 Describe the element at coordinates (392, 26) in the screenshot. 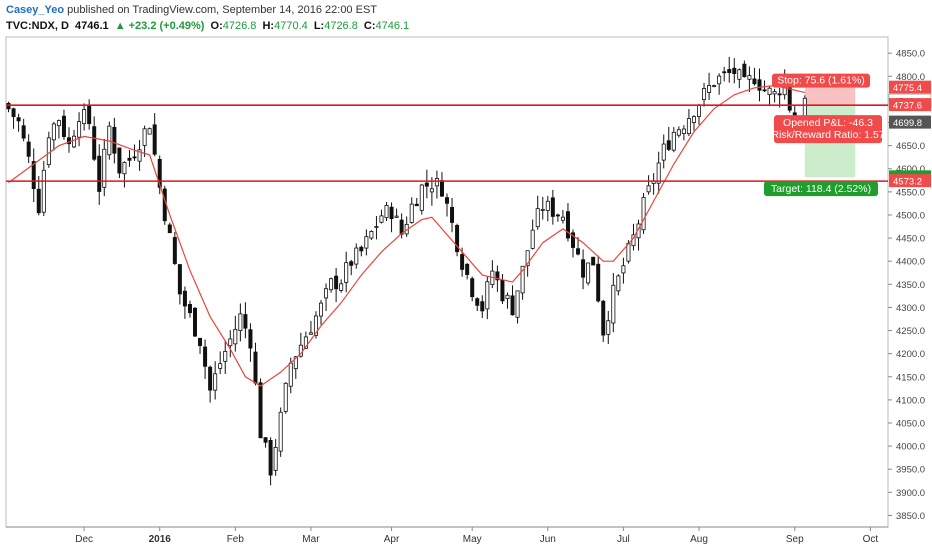

I see `close-value: 4746.1` at that location.